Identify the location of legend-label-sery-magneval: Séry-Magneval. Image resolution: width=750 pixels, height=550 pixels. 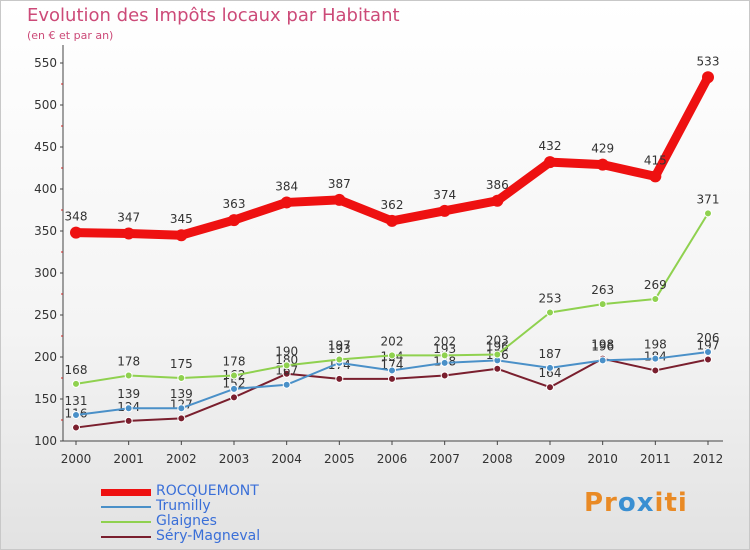
(208, 536).